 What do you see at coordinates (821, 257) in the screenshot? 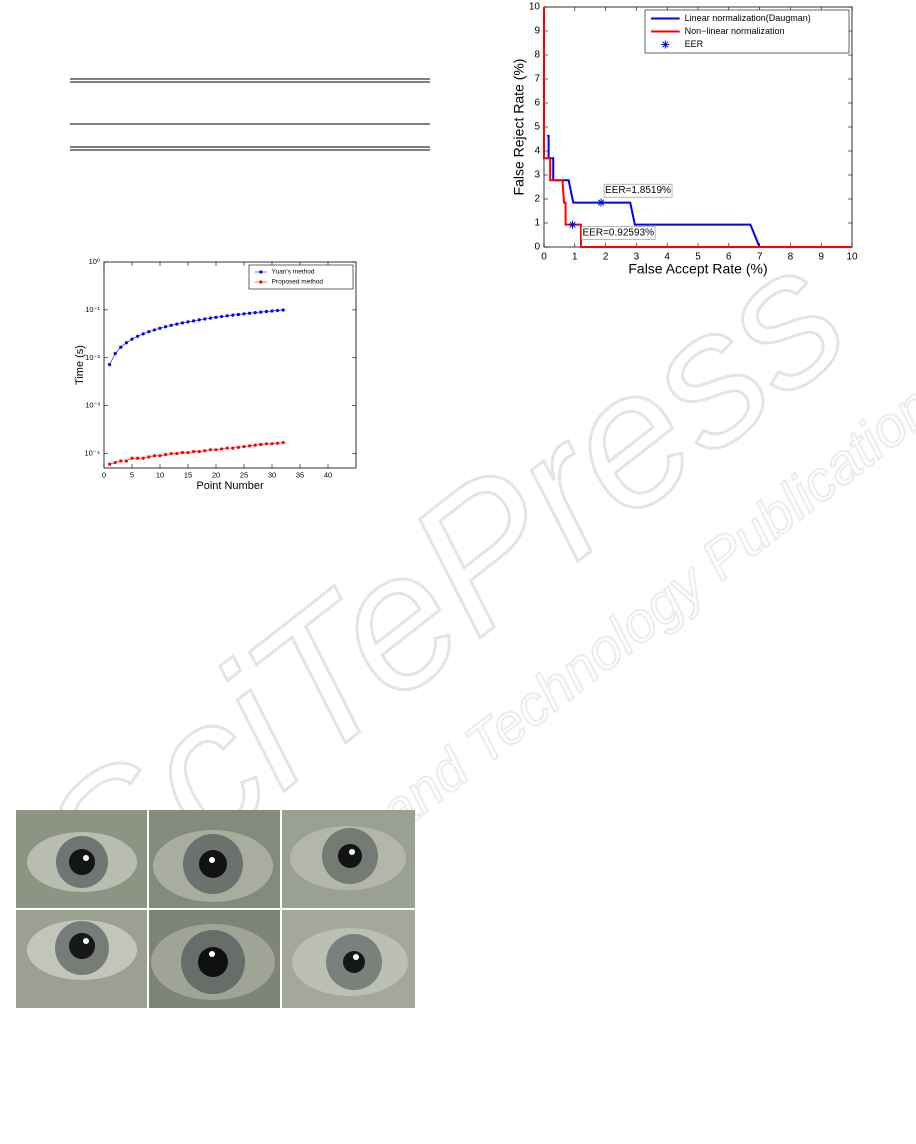
I see `x-tick-label: 9` at bounding box center [821, 257].